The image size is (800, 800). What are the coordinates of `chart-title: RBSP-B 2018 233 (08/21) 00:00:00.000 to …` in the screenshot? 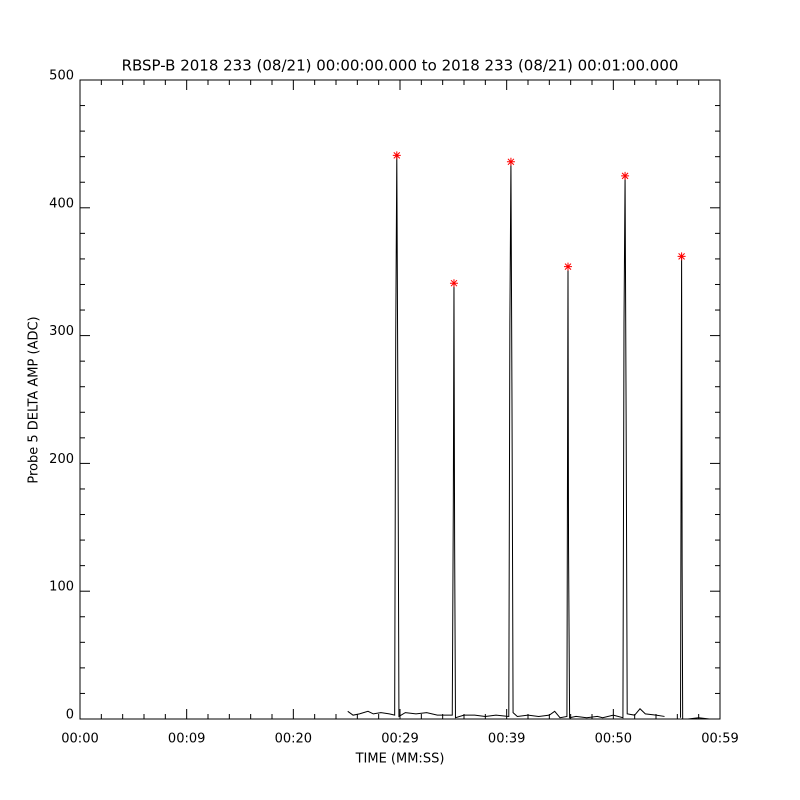 It's located at (400, 66).